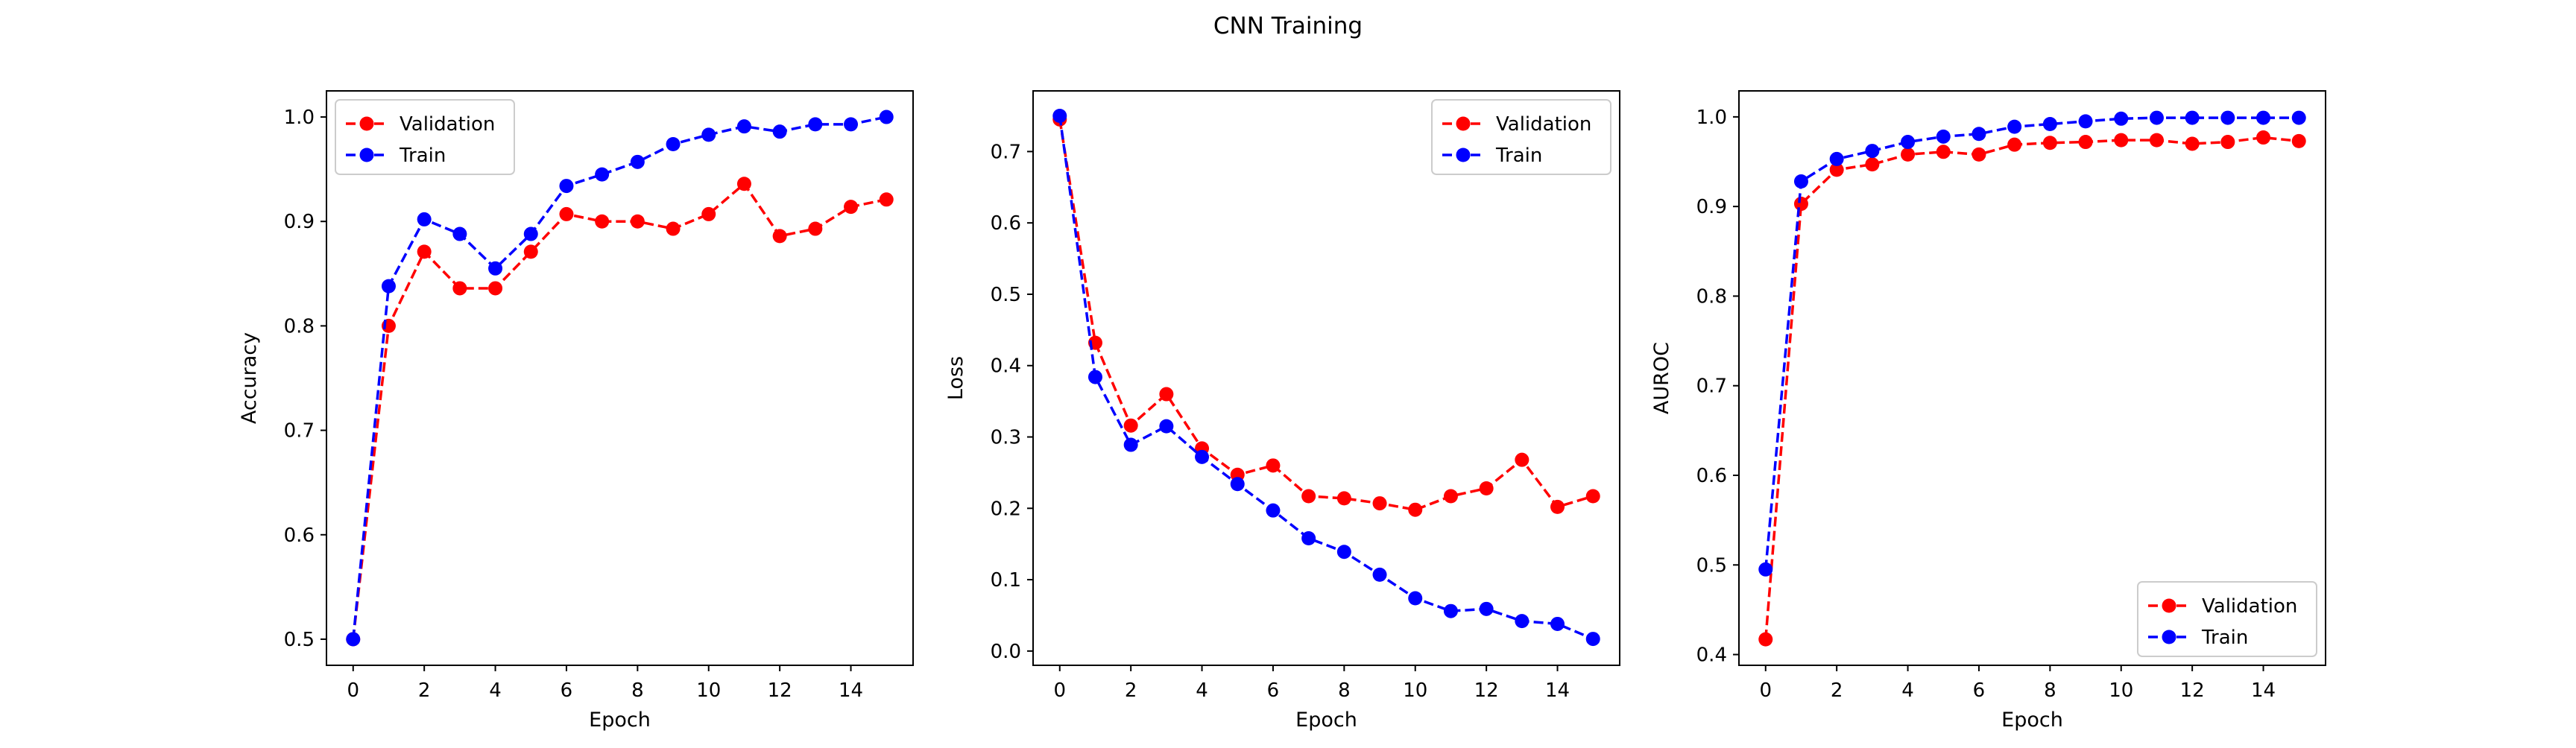 The width and height of the screenshot is (2576, 748). I want to click on legend-label: Train, so click(423, 156).